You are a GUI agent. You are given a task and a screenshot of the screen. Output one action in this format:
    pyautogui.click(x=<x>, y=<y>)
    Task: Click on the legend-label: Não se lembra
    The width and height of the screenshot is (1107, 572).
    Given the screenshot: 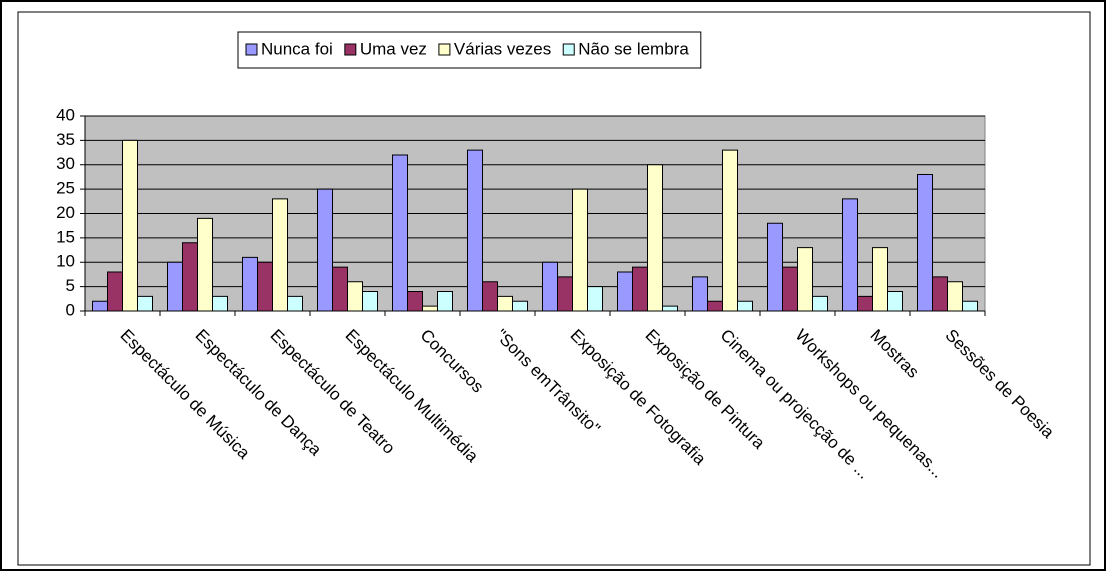 What is the action you would take?
    pyautogui.click(x=633, y=48)
    